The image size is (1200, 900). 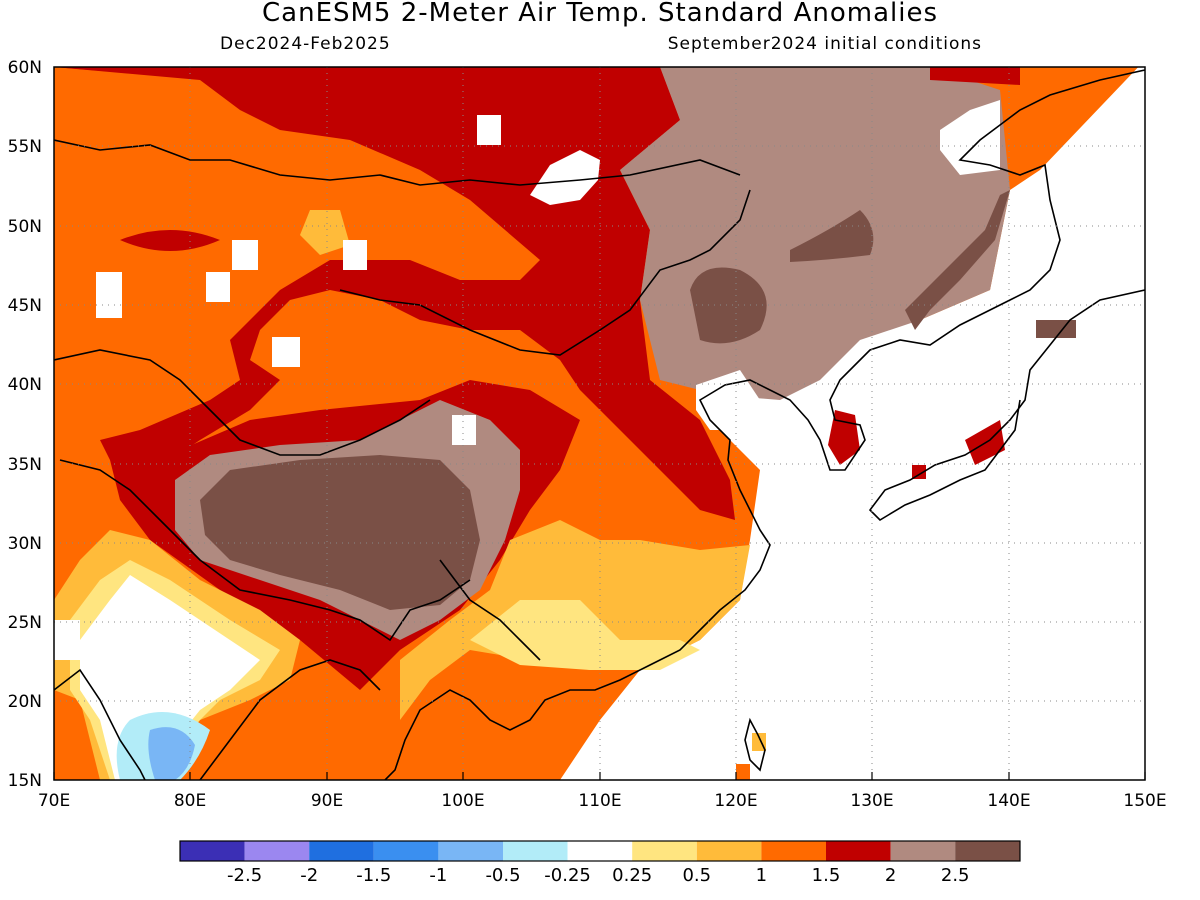 I want to click on lon-label: 90E, so click(x=327, y=801).